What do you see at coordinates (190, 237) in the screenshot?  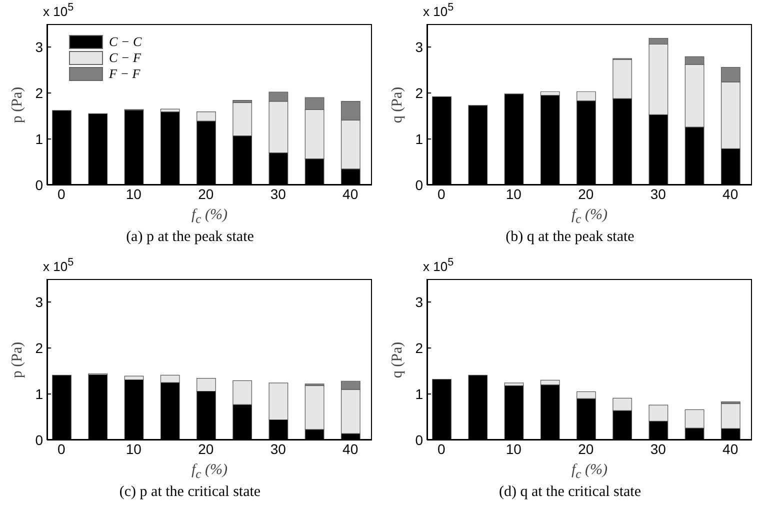 I see `text: (a) p at the peak state` at bounding box center [190, 237].